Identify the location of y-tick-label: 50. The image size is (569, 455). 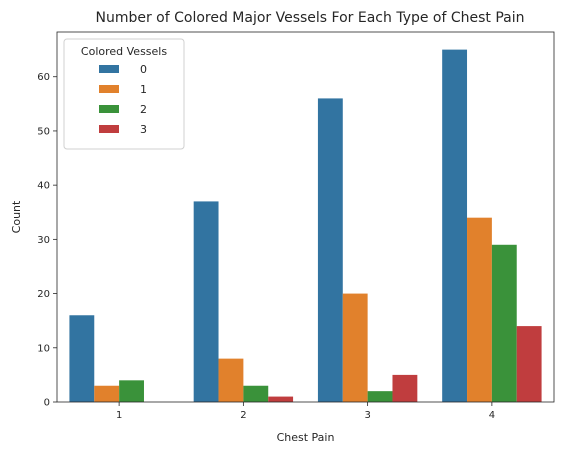
(43, 131).